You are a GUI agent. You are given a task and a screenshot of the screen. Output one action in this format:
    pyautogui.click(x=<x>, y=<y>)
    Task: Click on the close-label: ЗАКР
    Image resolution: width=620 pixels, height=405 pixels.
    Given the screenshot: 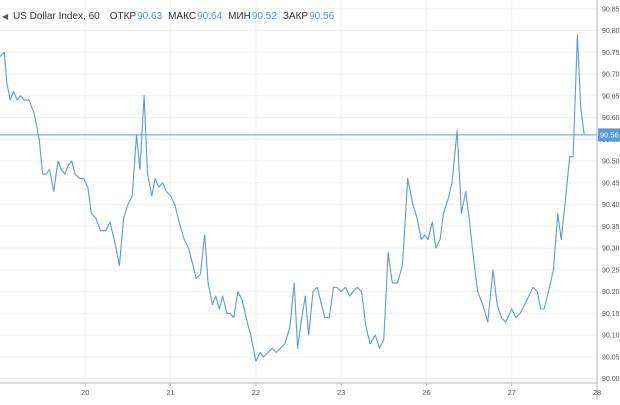 What is the action you would take?
    pyautogui.click(x=295, y=16)
    